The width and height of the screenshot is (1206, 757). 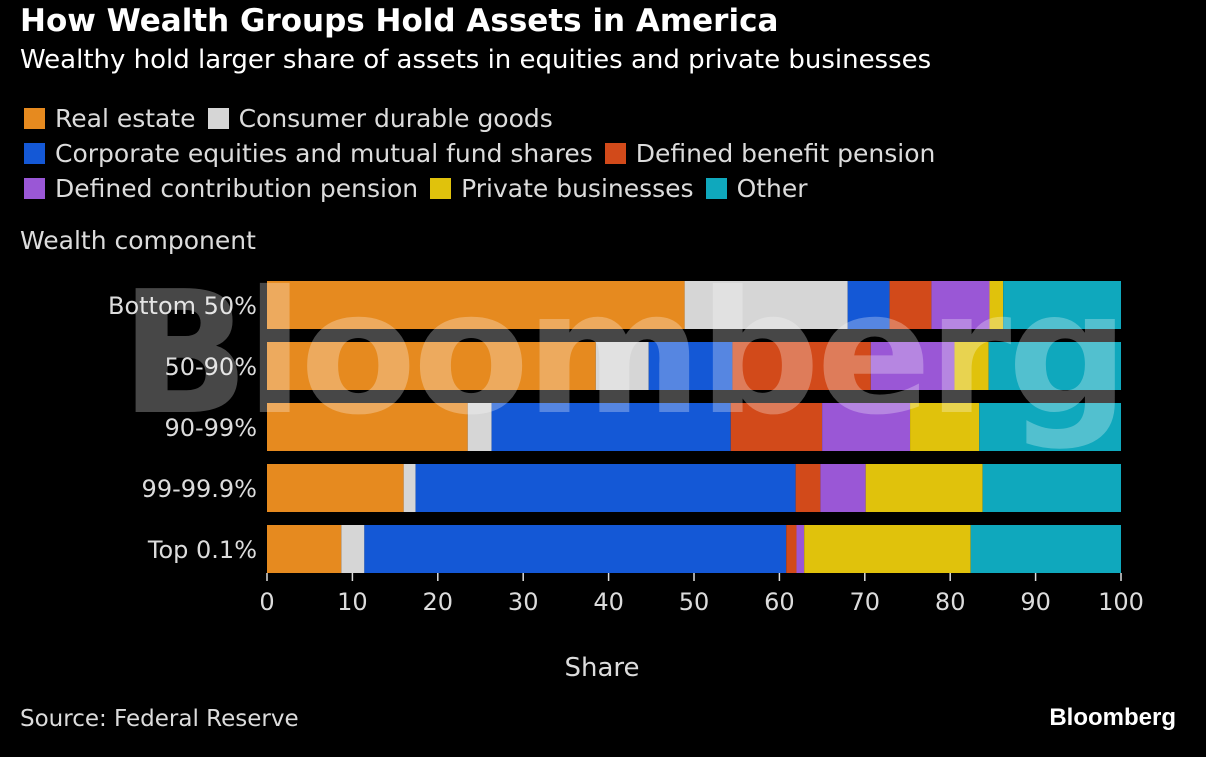 What do you see at coordinates (352, 602) in the screenshot?
I see `x-tick-label: 10` at bounding box center [352, 602].